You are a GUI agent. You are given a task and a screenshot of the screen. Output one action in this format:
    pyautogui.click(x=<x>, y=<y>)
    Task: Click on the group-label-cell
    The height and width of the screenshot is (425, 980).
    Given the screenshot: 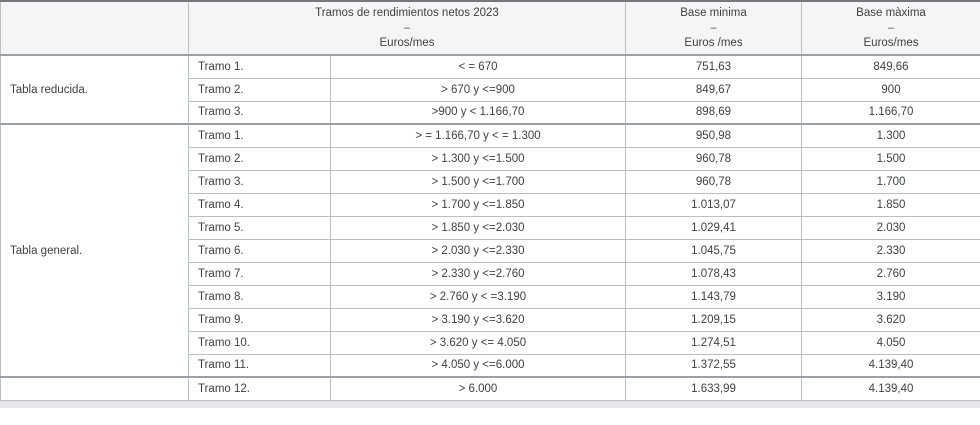 What is the action you would take?
    pyautogui.click(x=94, y=388)
    